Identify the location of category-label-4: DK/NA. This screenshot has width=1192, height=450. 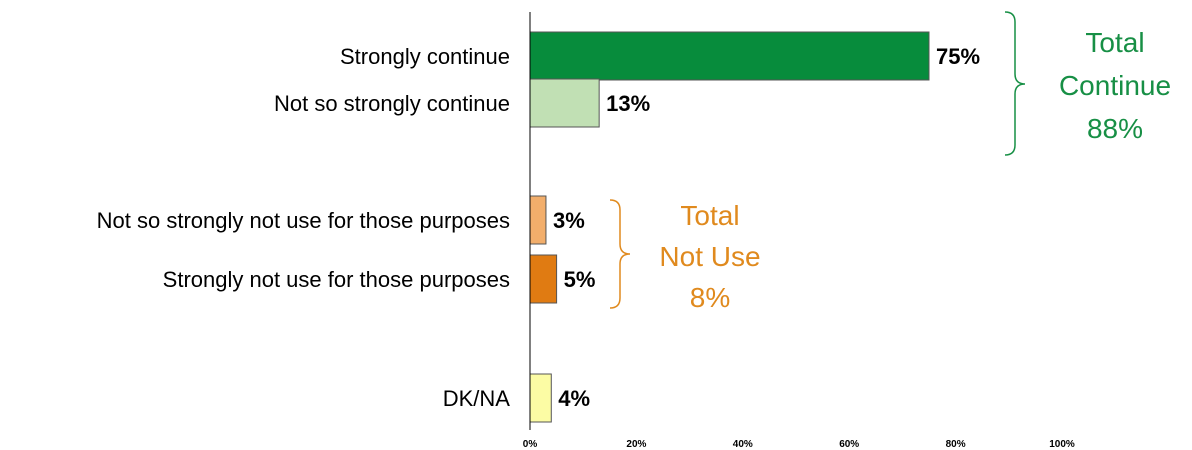
(477, 398).